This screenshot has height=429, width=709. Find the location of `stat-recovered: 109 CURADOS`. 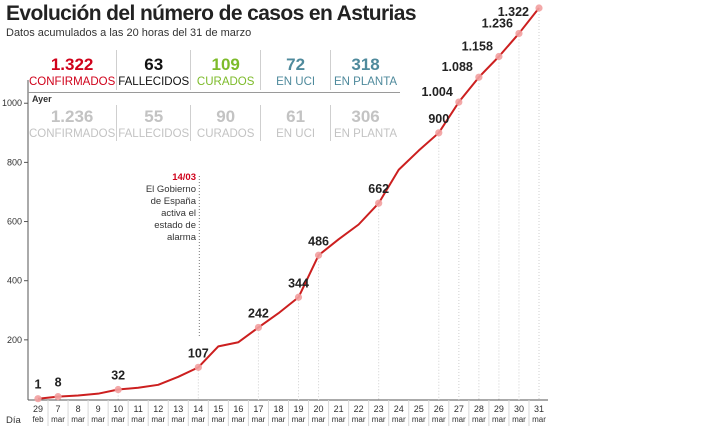

stat-recovered: 109 CURADOS is located at coordinates (225, 70).